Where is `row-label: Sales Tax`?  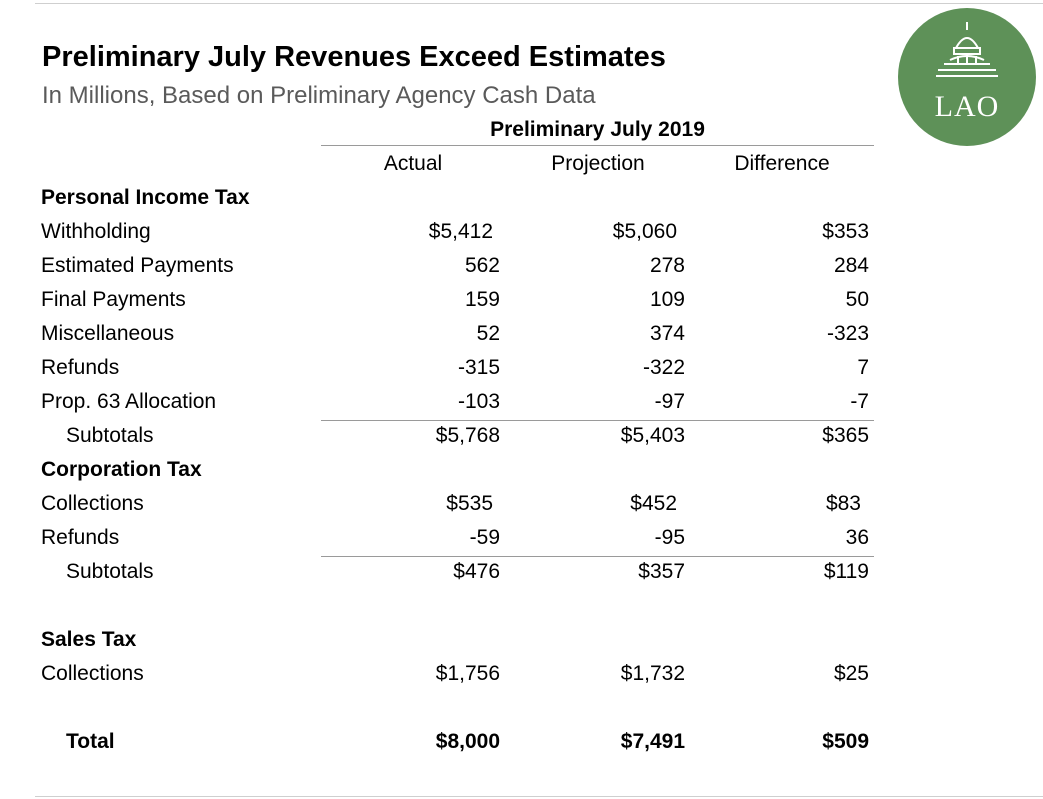 row-label: Sales Tax is located at coordinates (89, 639).